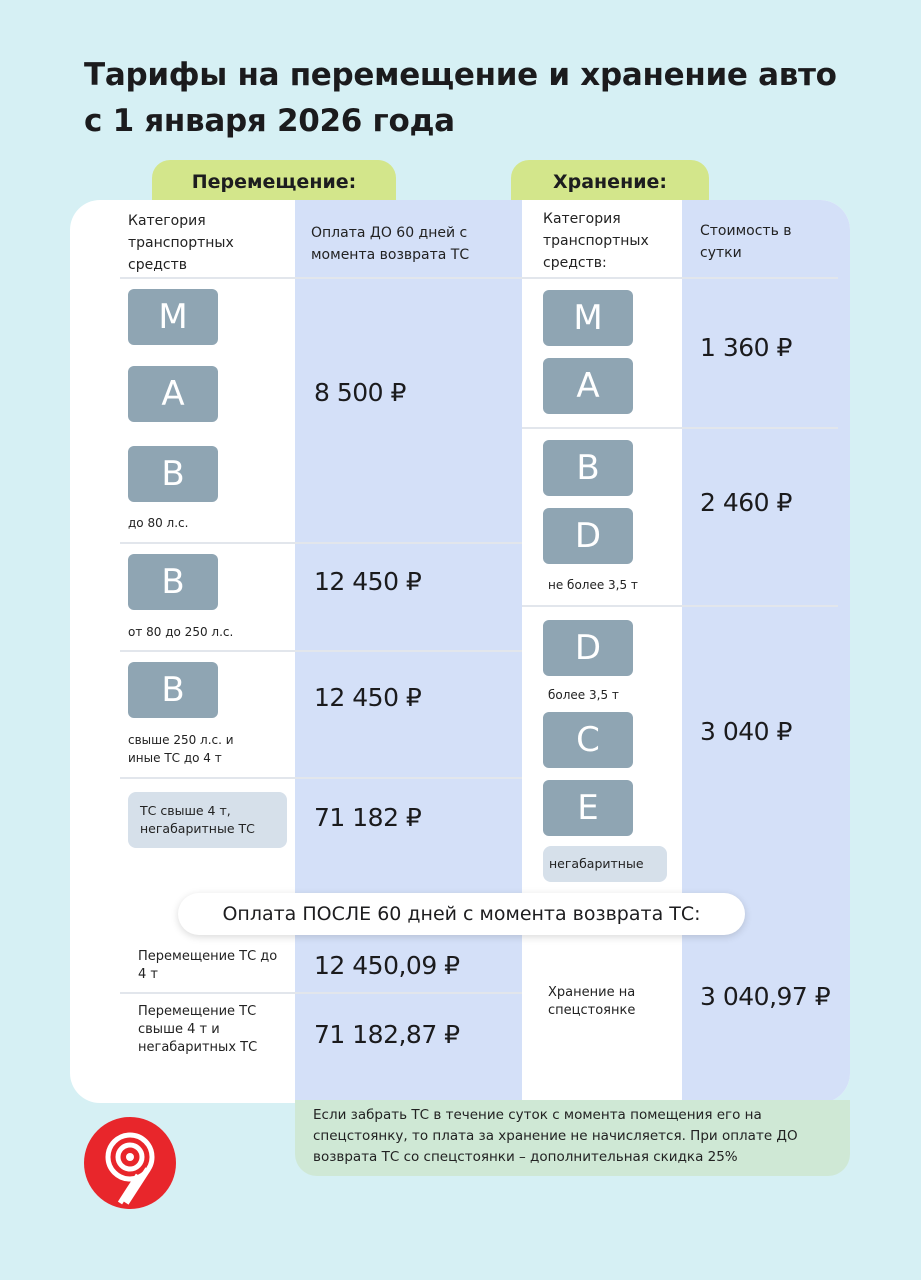 The width and height of the screenshot is (921, 1280). Describe the element at coordinates (592, 1001) in the screenshot. I see `after-storage-label: Хранение на спецстоянке` at that location.